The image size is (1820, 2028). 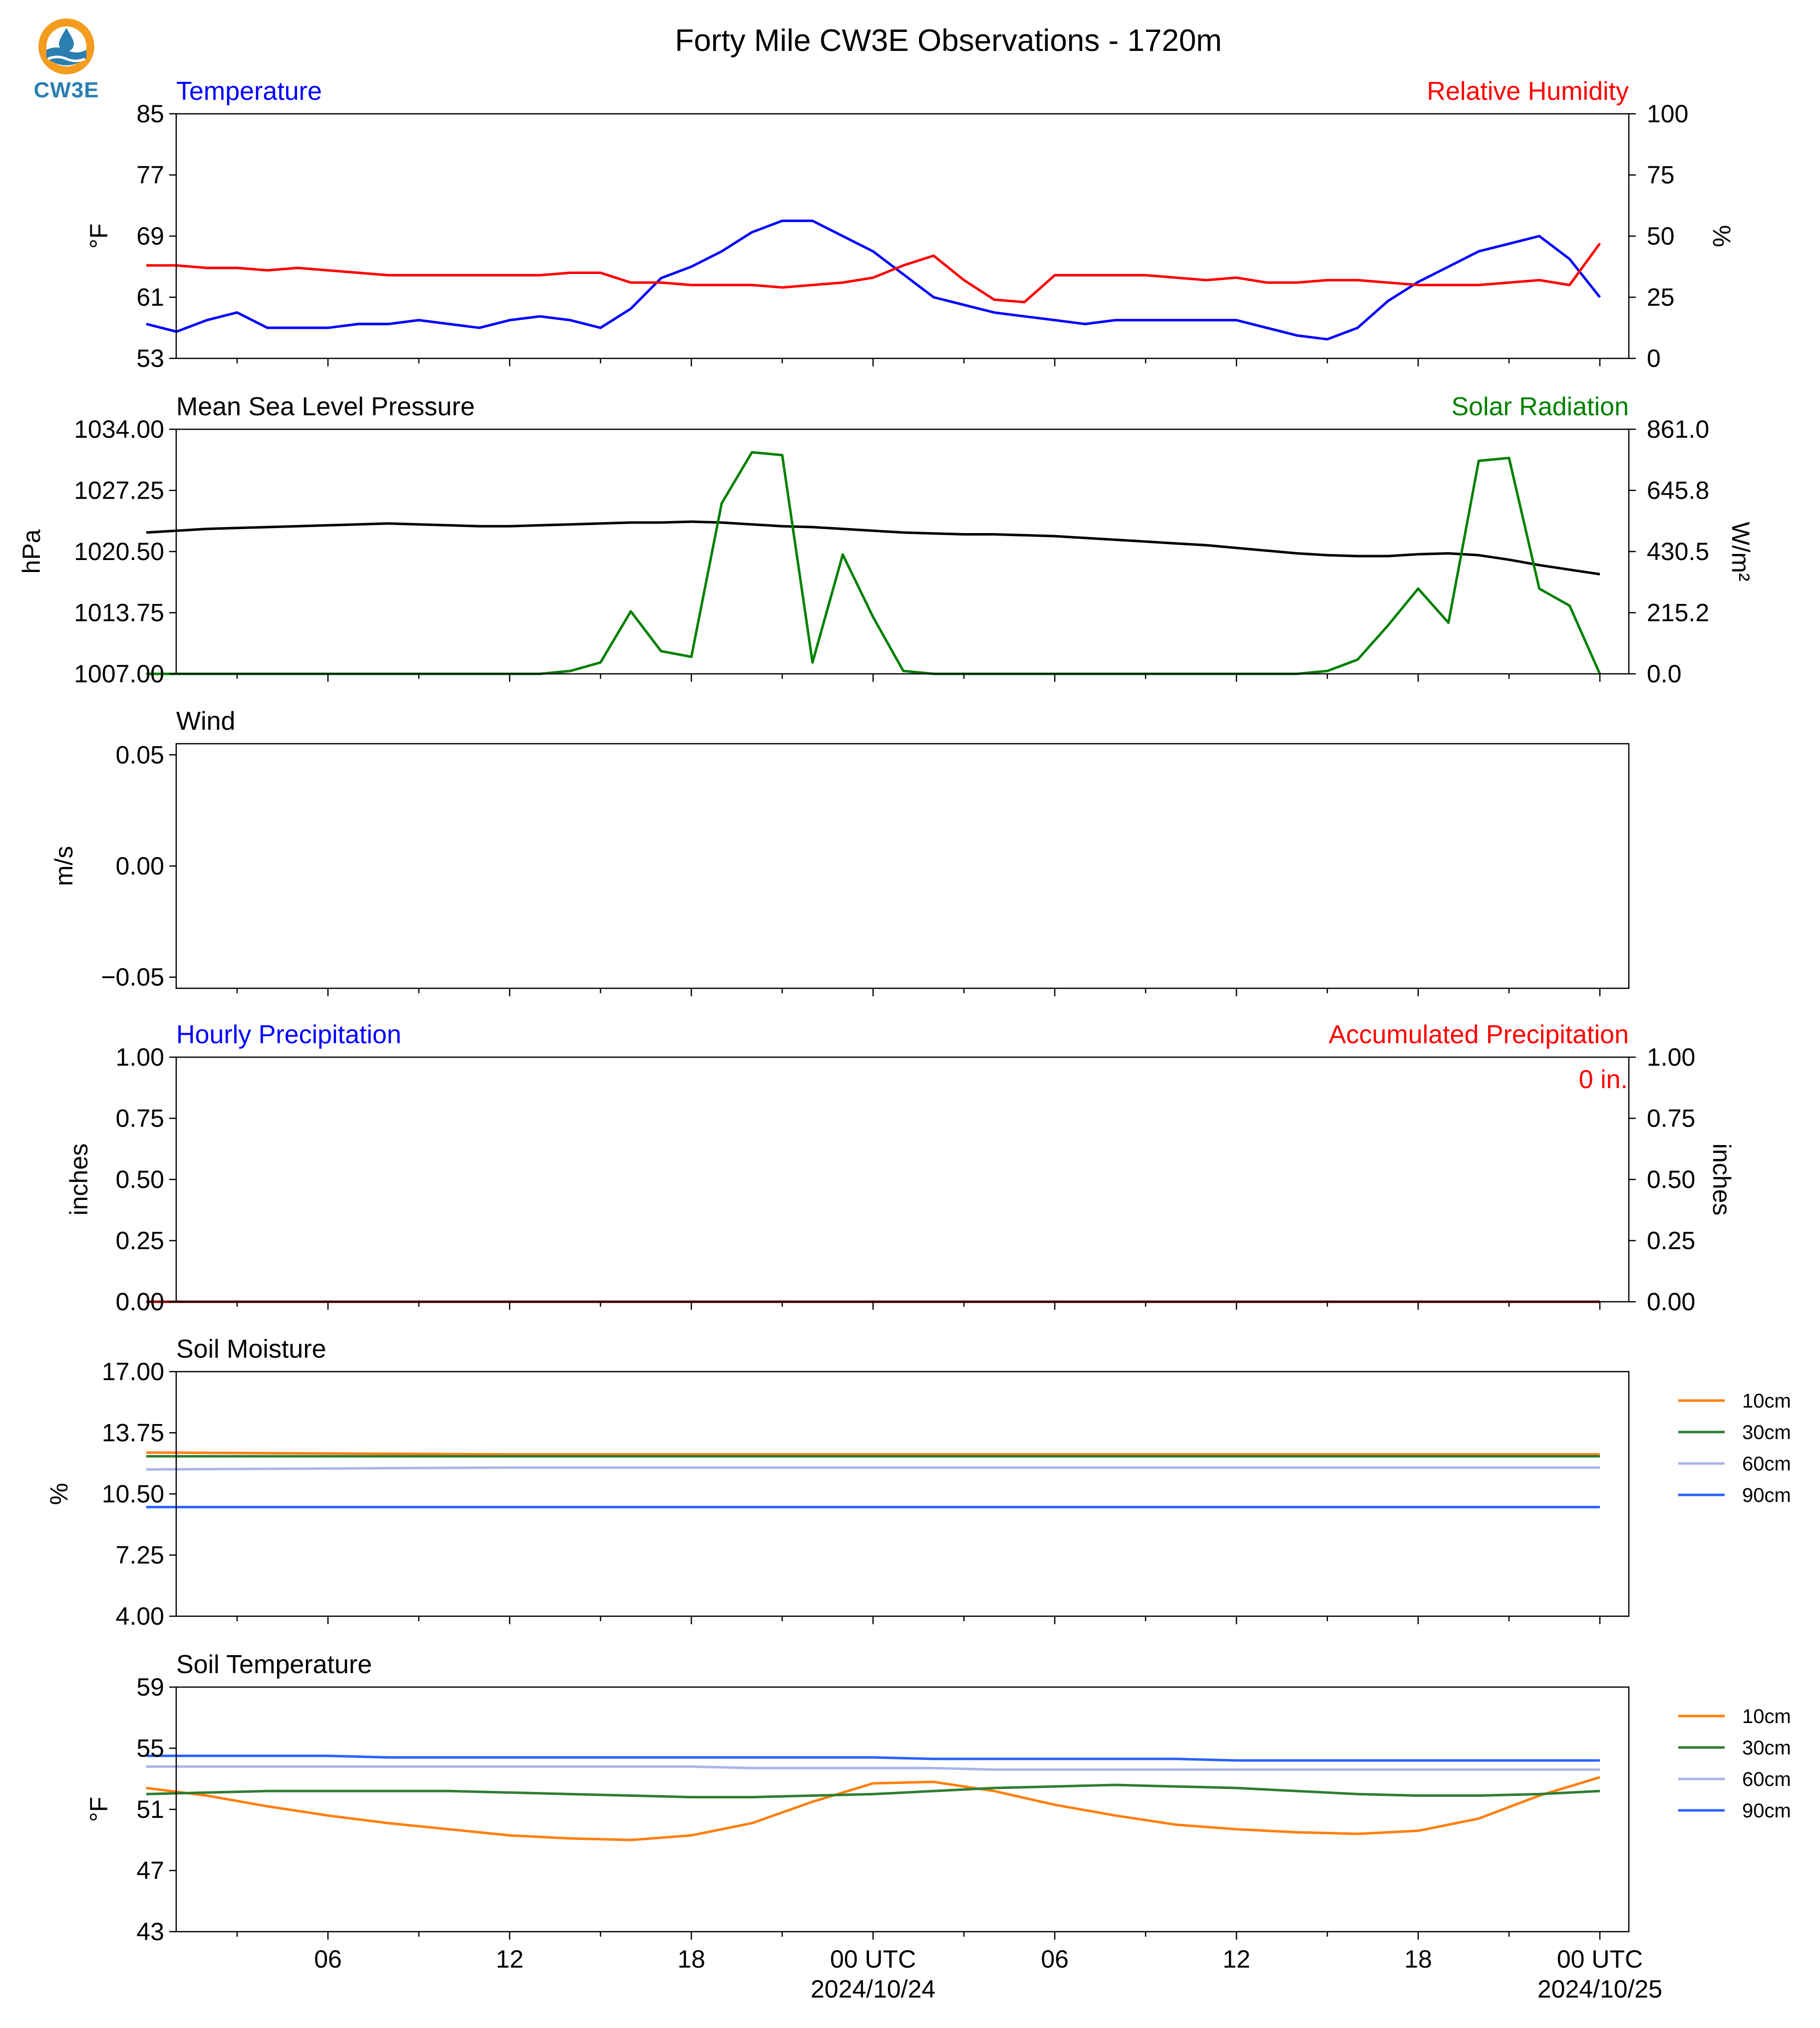 I want to click on y-tick-label: 69, so click(x=150, y=236).